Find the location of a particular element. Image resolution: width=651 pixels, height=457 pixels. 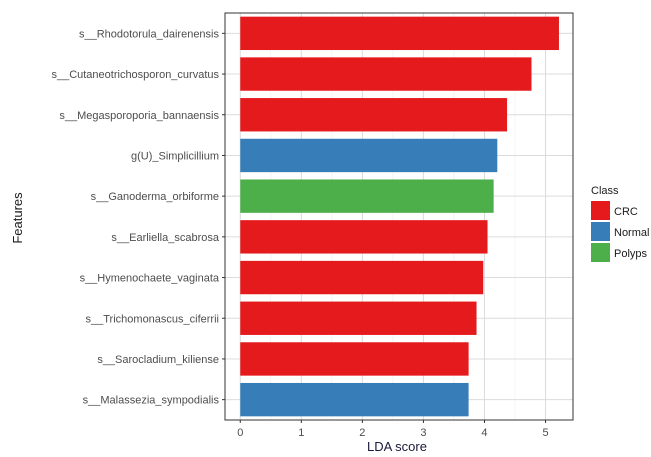

y-axis-title: Features is located at coordinates (17, 218).